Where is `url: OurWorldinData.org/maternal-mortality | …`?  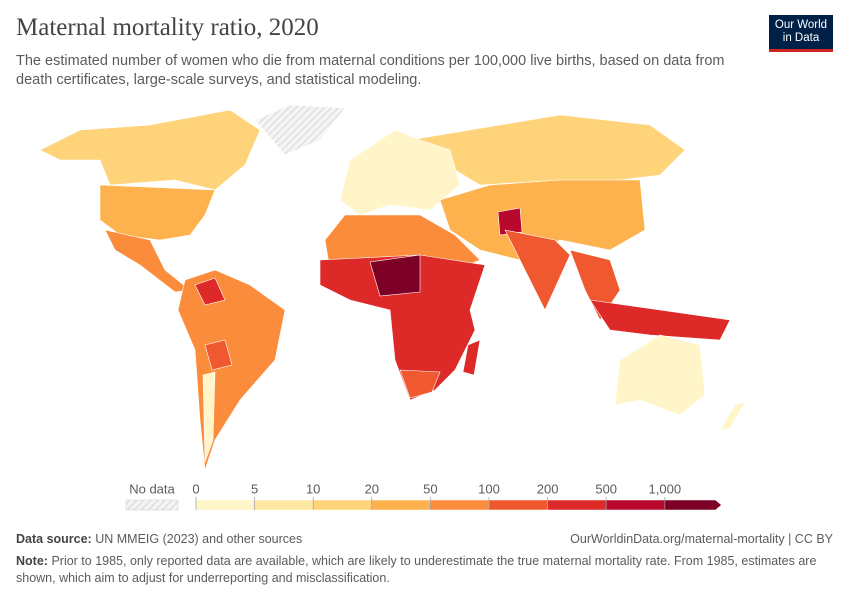 url: OurWorldinData.org/maternal-mortality | … is located at coordinates (701, 539).